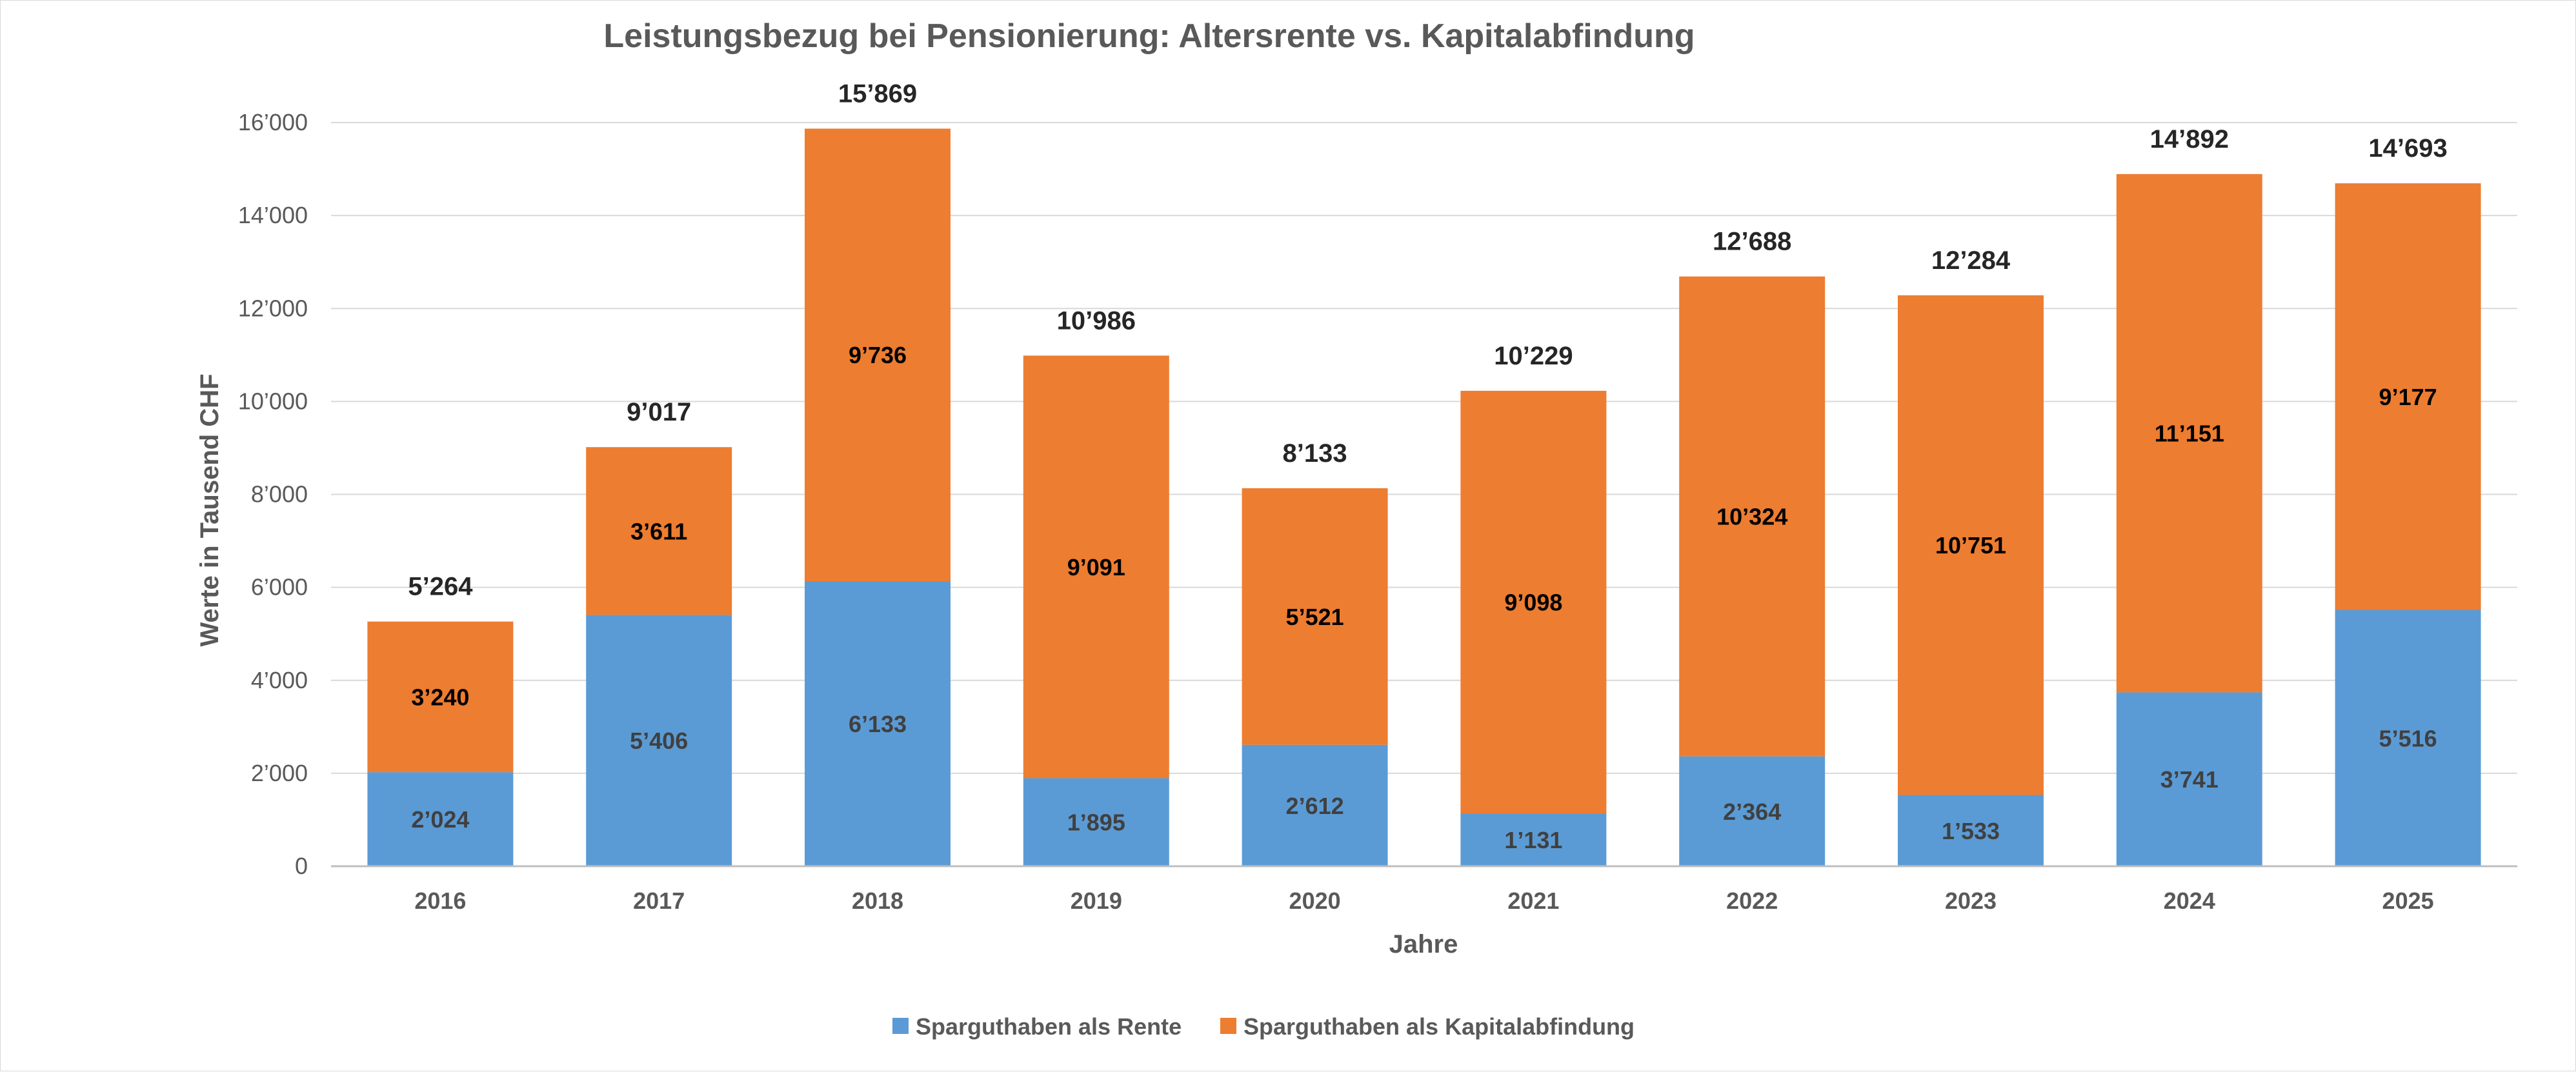 This screenshot has width=2576, height=1072. I want to click on bar-rente-2022, so click(1752, 811).